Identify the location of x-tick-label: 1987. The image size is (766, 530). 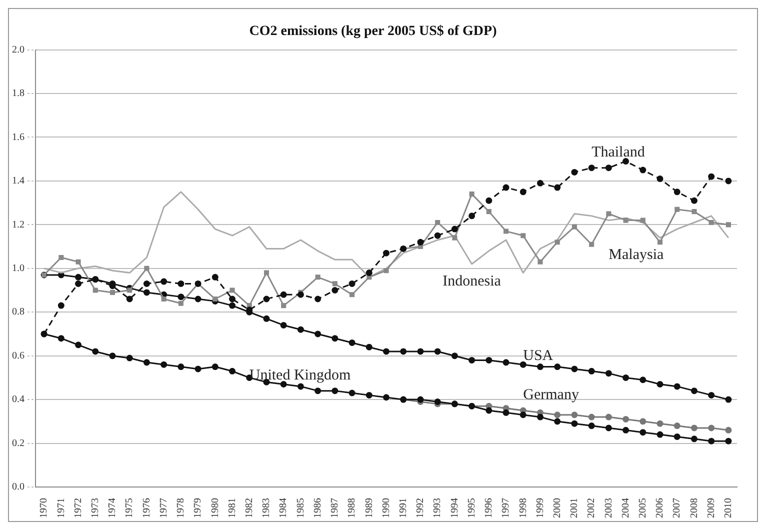
(335, 508).